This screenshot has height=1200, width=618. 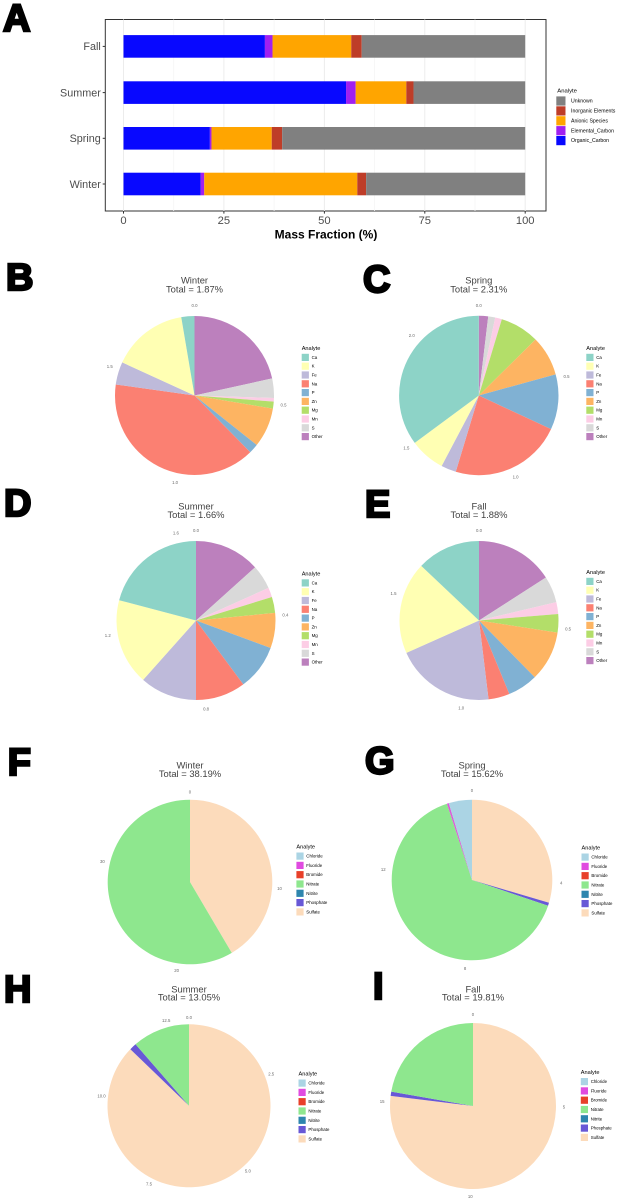 I want to click on svg-text: 5.0, so click(x=248, y=1170).